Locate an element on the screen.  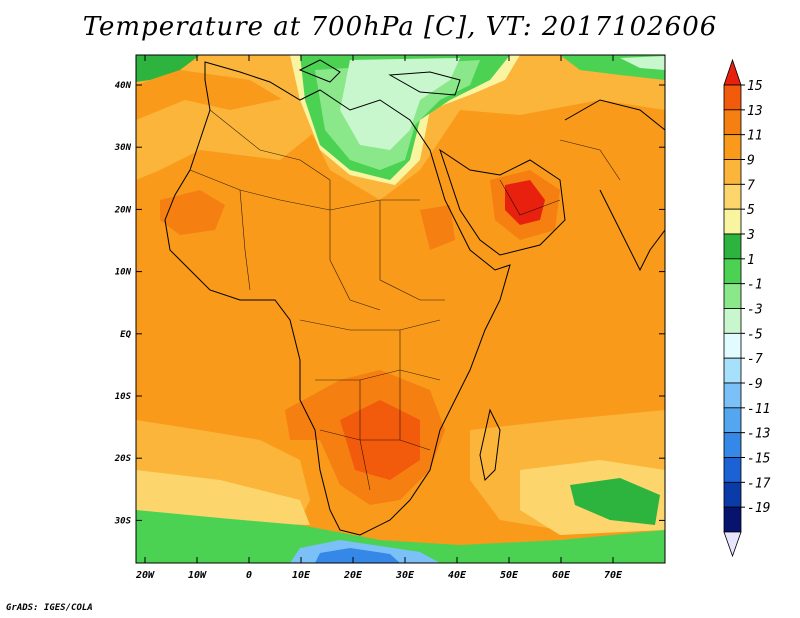
lat-label: 10N is located at coordinates (123, 273).